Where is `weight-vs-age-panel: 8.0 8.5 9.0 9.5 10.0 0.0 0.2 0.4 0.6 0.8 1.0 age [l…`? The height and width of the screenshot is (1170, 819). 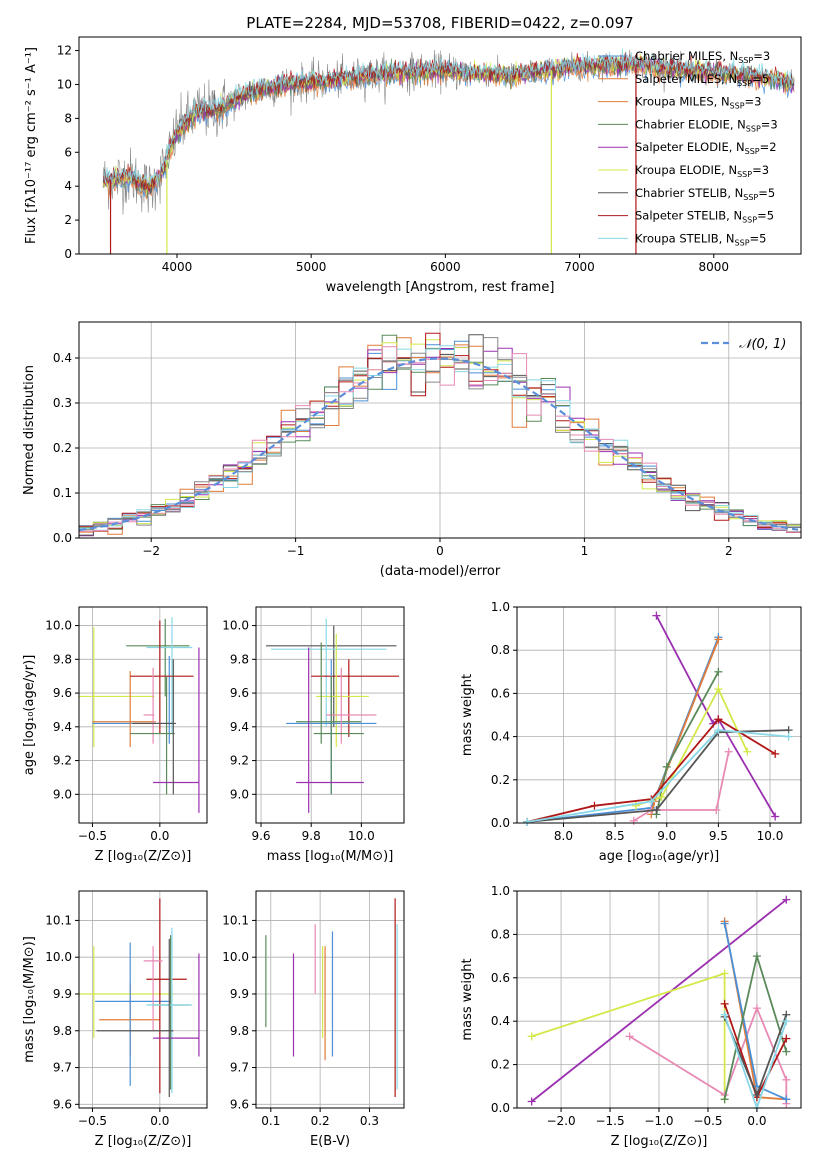 weight-vs-age-panel: 8.0 8.5 9.0 9.5 10.0 0.0 0.2 0.4 0.6 0.8 1.0 age [l… is located at coordinates (631, 732).